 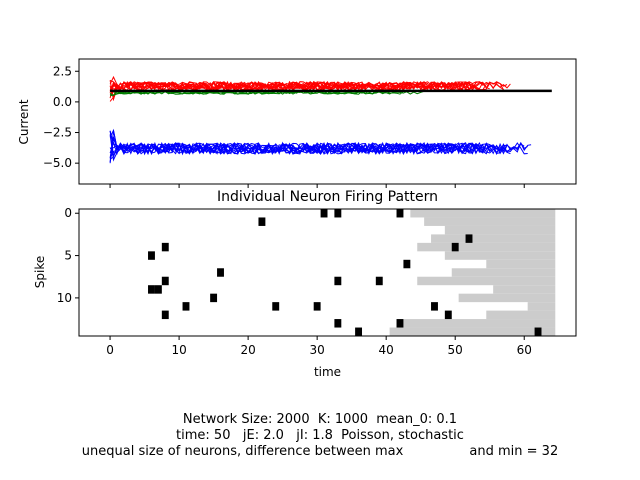 I want to click on raster-x-tick-label: 30, so click(x=317, y=350).